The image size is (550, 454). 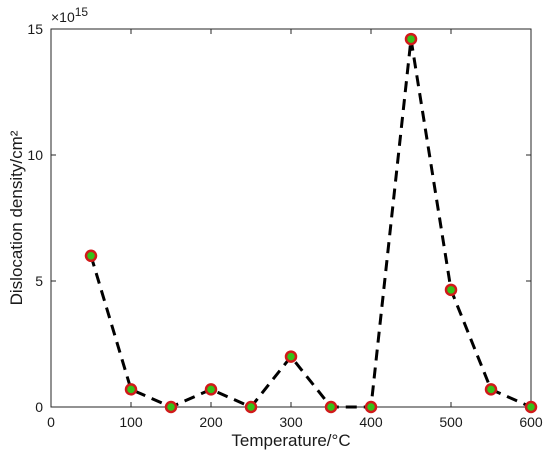 I want to click on y-tick-label: 5, so click(x=39, y=281).